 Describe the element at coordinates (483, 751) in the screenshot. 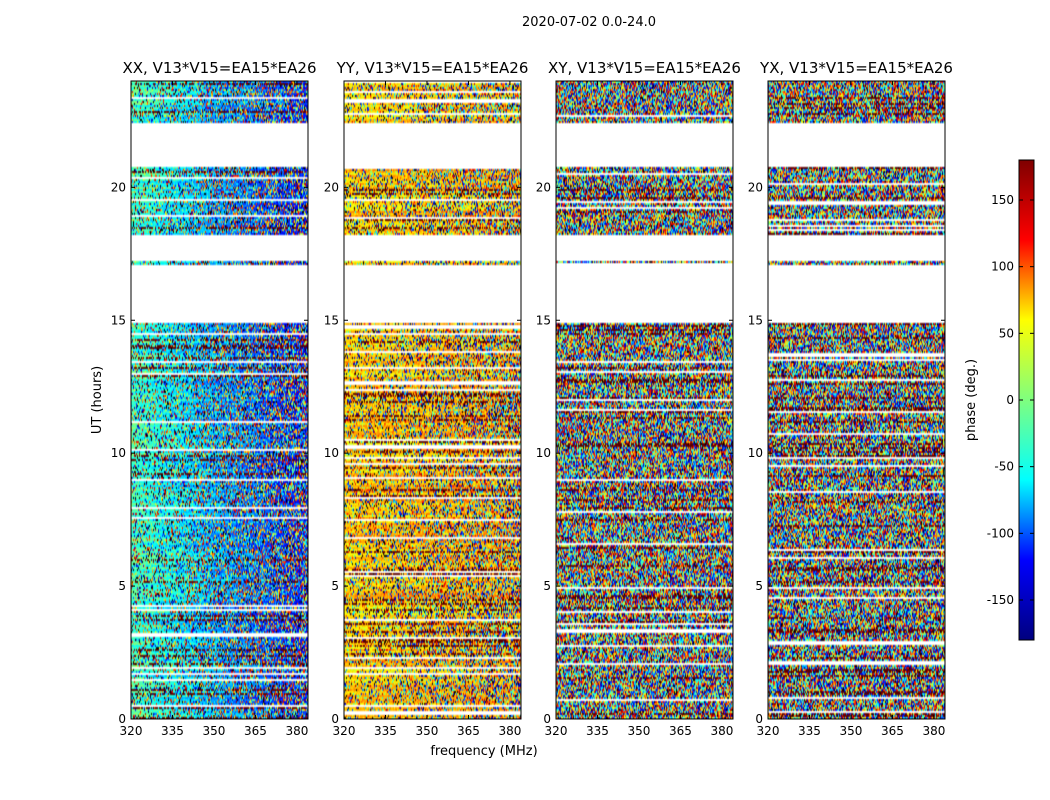

I see `x-axis-label: frequency (MHz)` at that location.